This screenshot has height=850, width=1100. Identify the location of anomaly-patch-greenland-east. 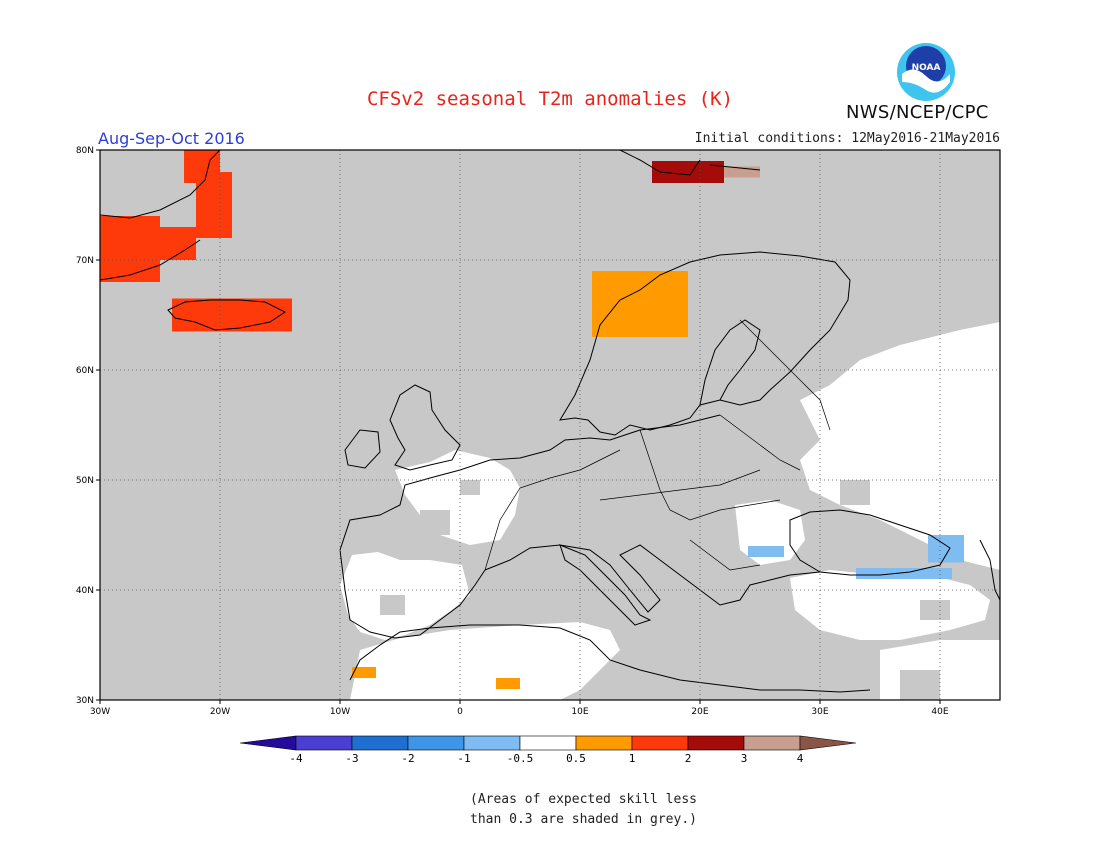
(178, 243).